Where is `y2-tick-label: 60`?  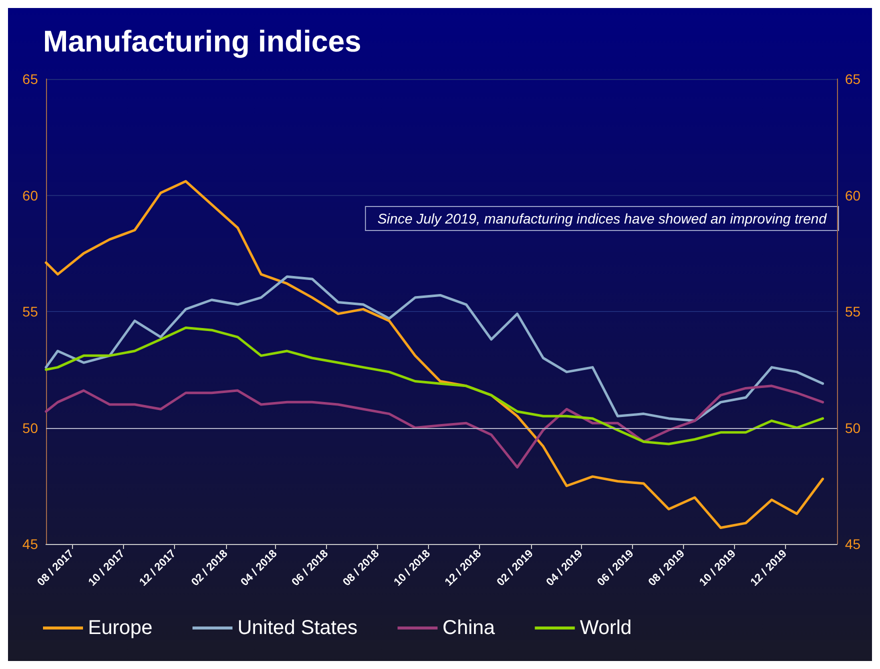
y2-tick-label: 60 is located at coordinates (853, 195).